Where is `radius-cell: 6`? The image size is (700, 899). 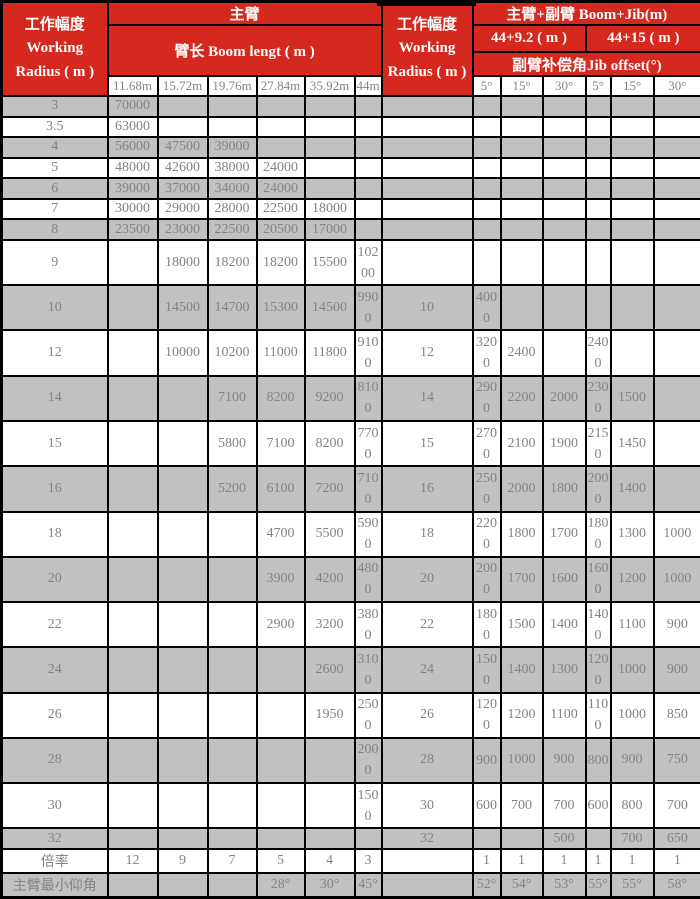 radius-cell: 6 is located at coordinates (54, 188).